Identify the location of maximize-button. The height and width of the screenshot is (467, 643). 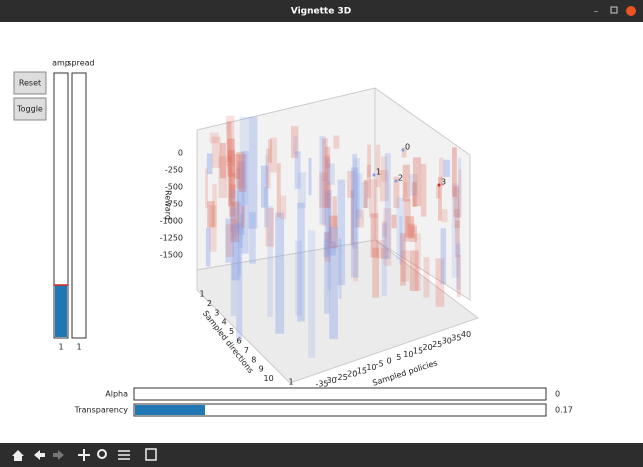
(614, 10).